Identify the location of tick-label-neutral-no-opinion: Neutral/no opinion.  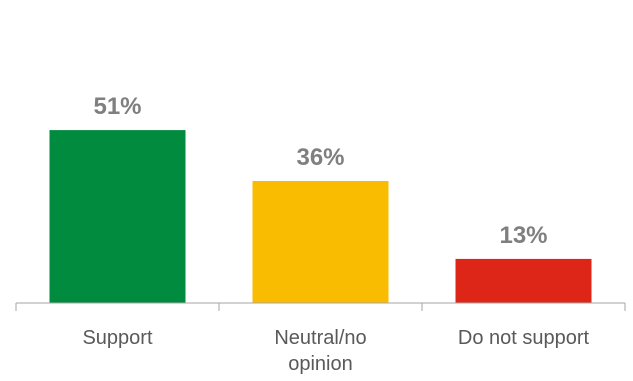
(320, 351).